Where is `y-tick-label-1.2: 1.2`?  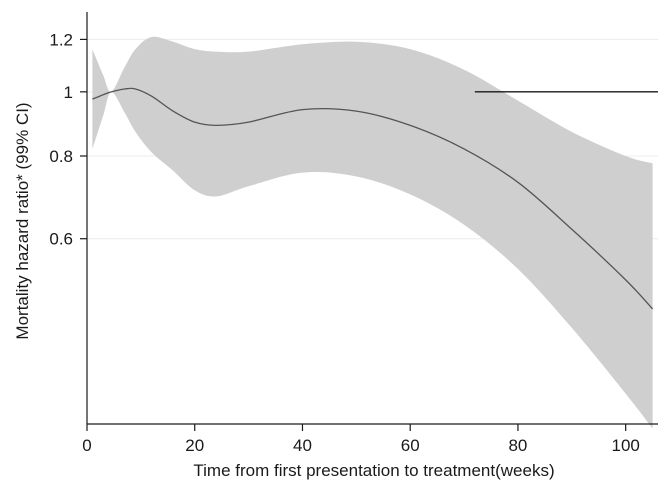 y-tick-label-1.2: 1.2 is located at coordinates (61, 39).